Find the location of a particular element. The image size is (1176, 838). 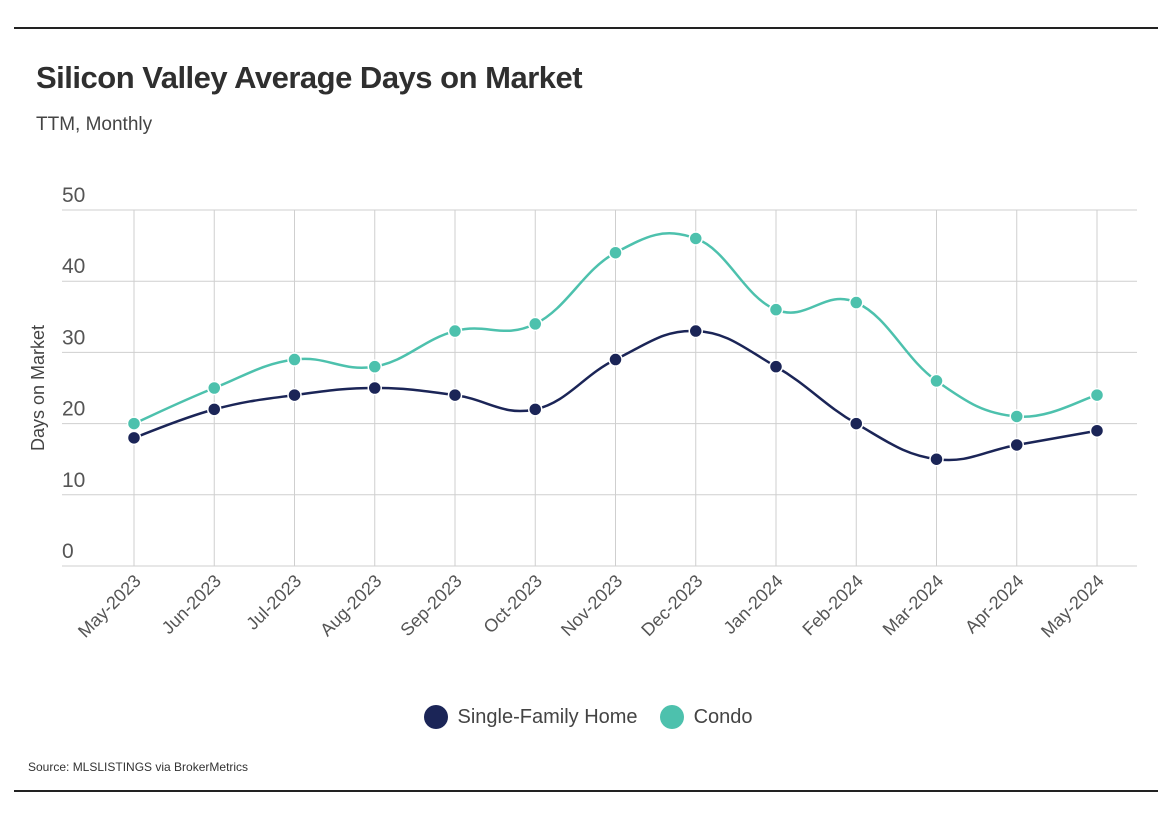

legend-item-condo: Condo is located at coordinates (706, 717).